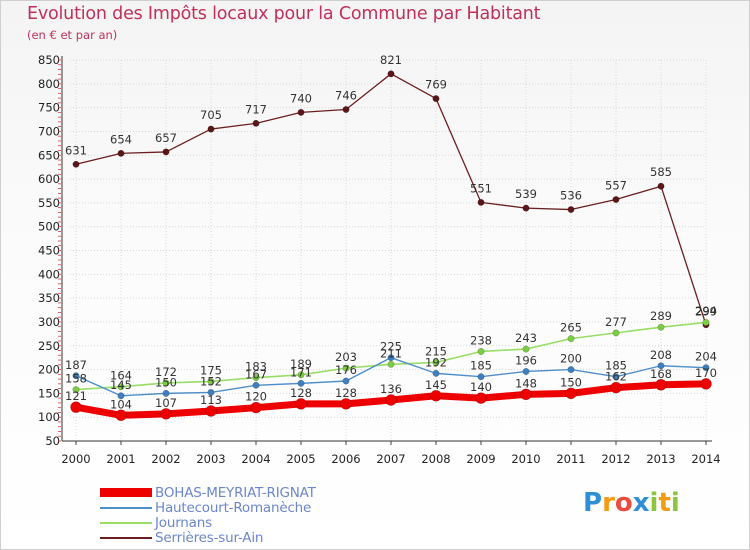 The image size is (750, 550). What do you see at coordinates (166, 138) in the screenshot?
I see `data-label: 657` at bounding box center [166, 138].